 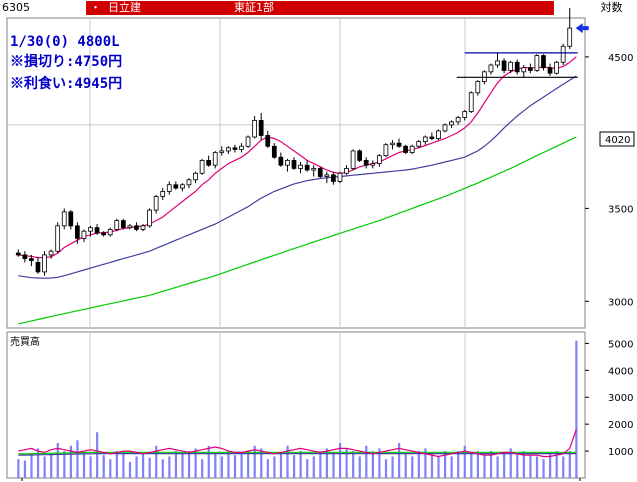 I want to click on volume-tick-label: 3000, so click(x=620, y=398).